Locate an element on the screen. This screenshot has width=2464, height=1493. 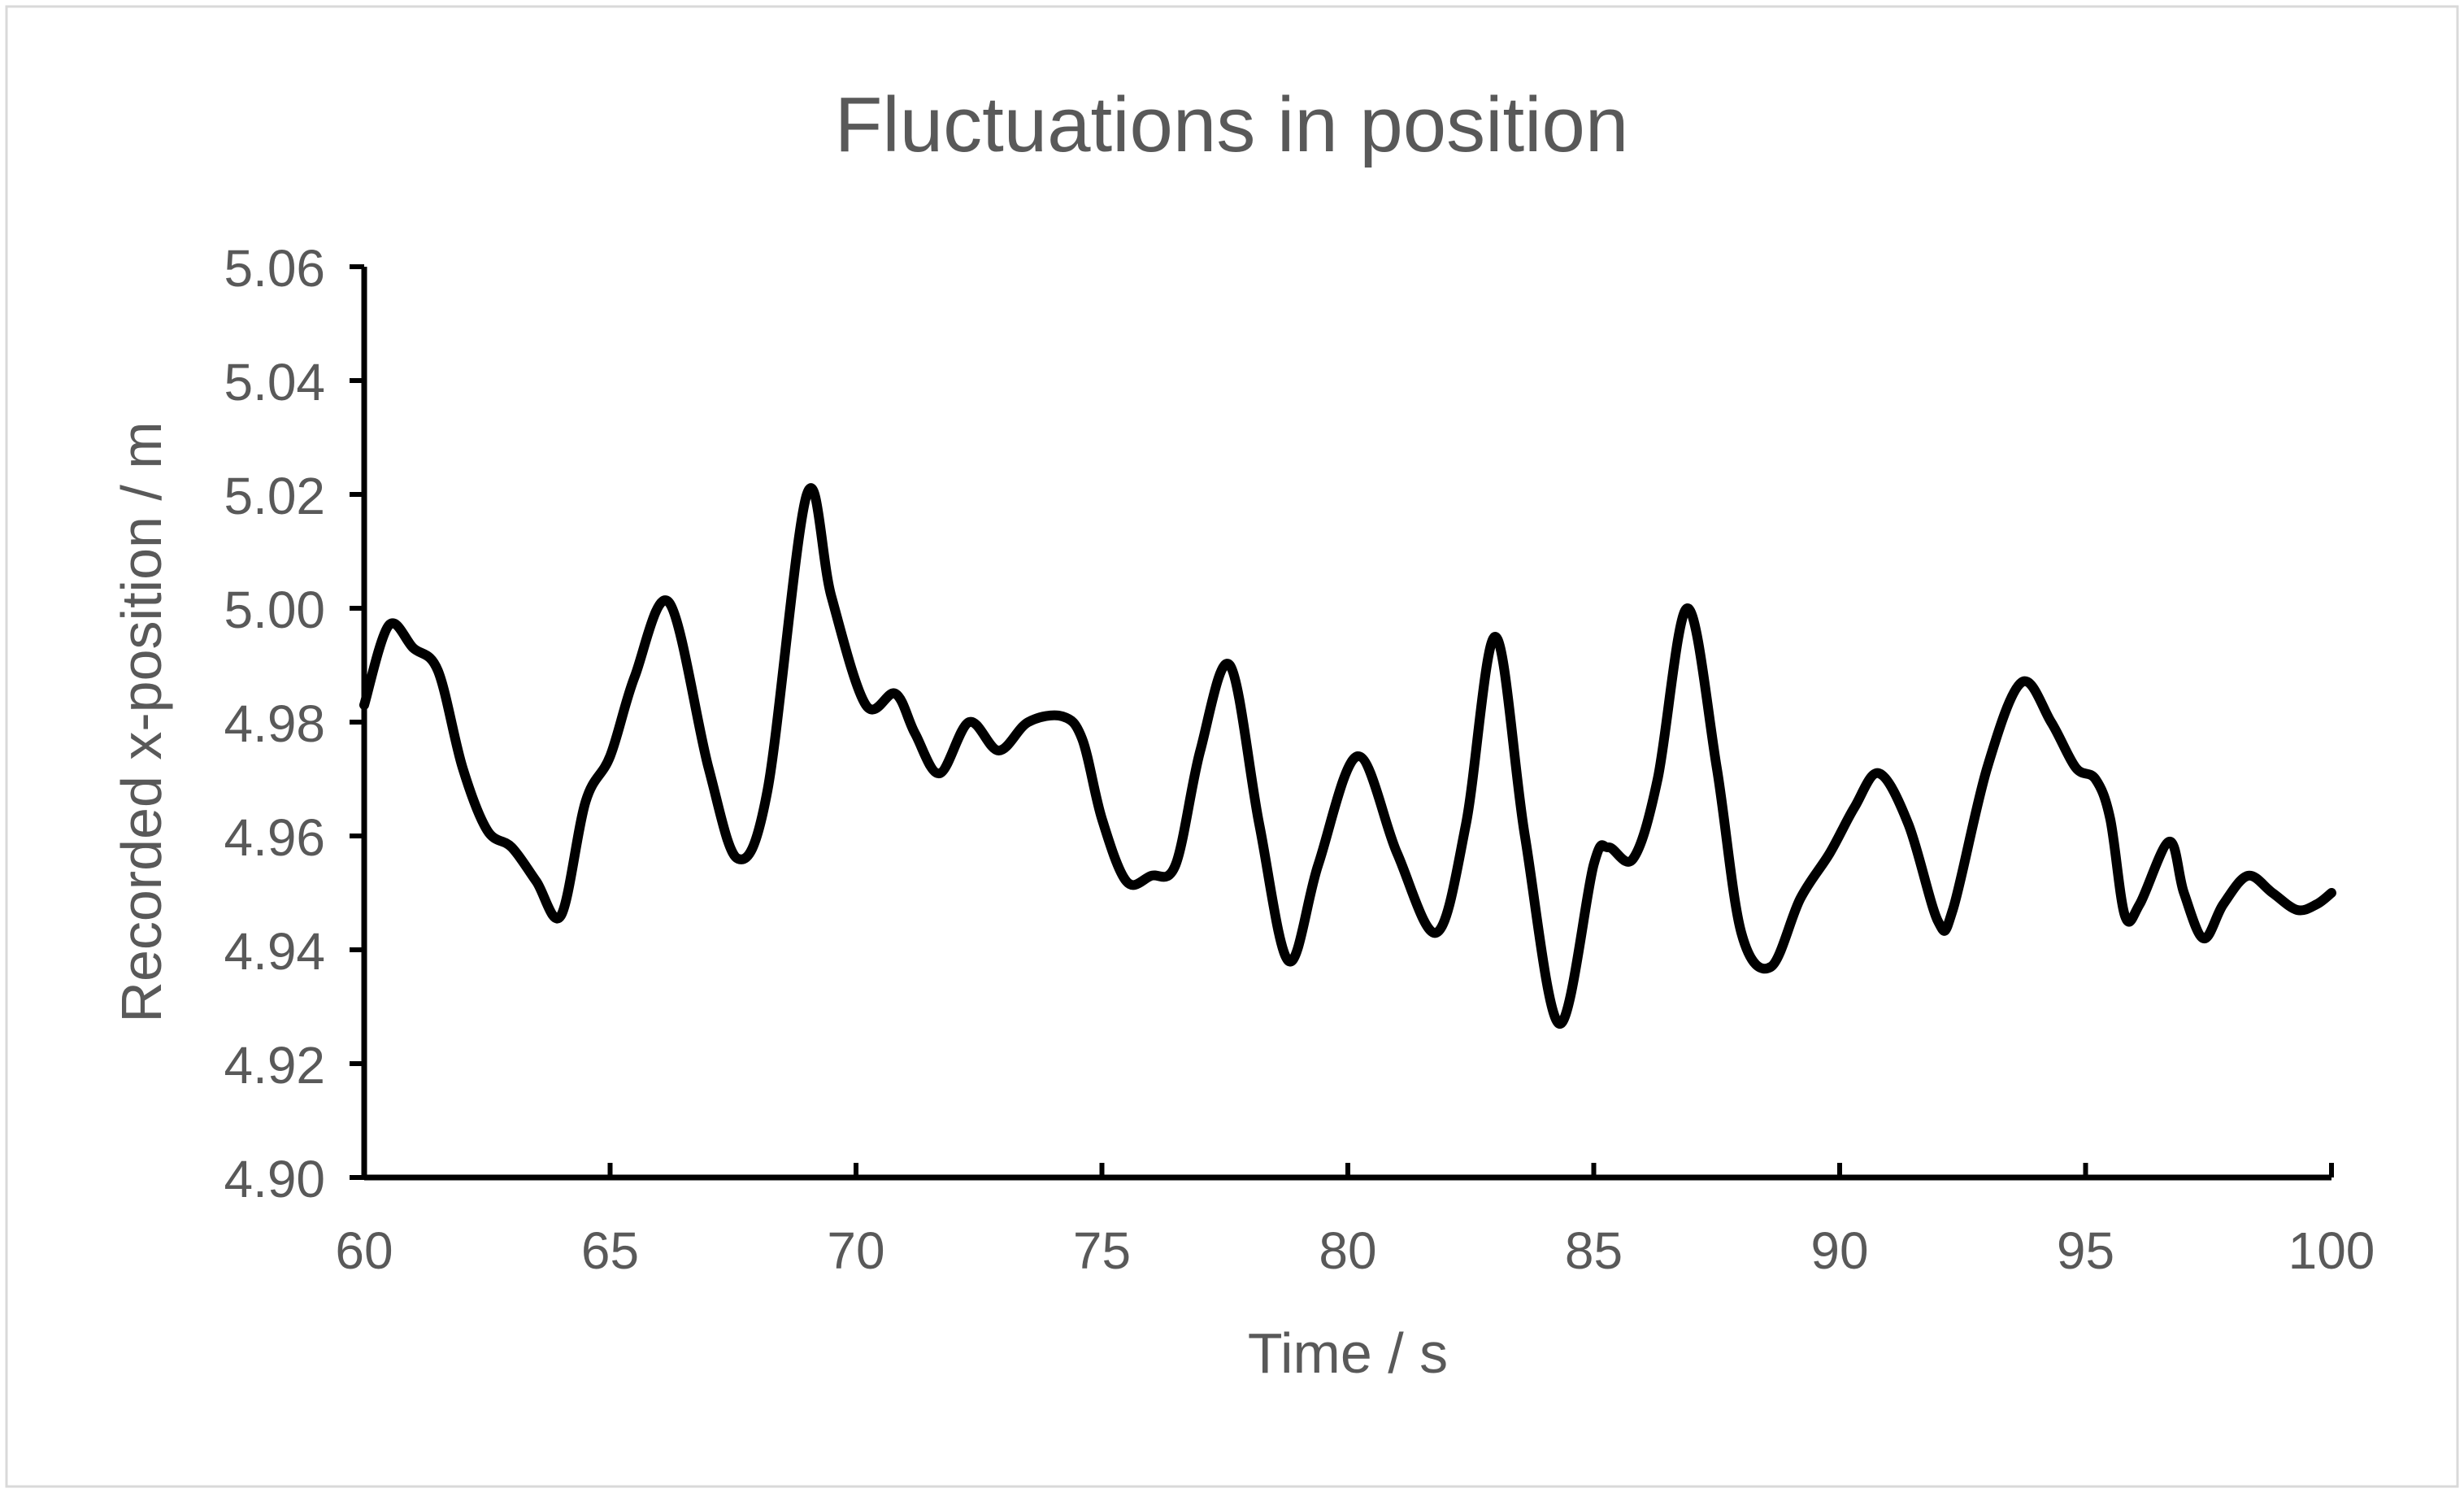
y-axis-label: Recorded x-position / m is located at coordinates (141, 721).